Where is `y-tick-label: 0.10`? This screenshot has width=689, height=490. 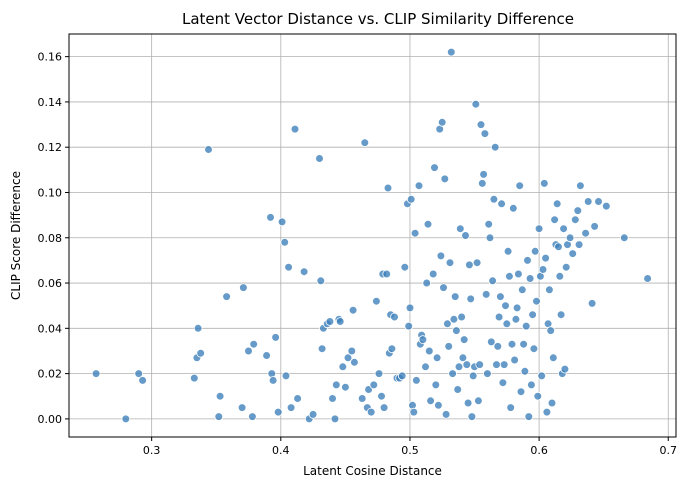
y-tick-label: 0.10 is located at coordinates (50, 192).